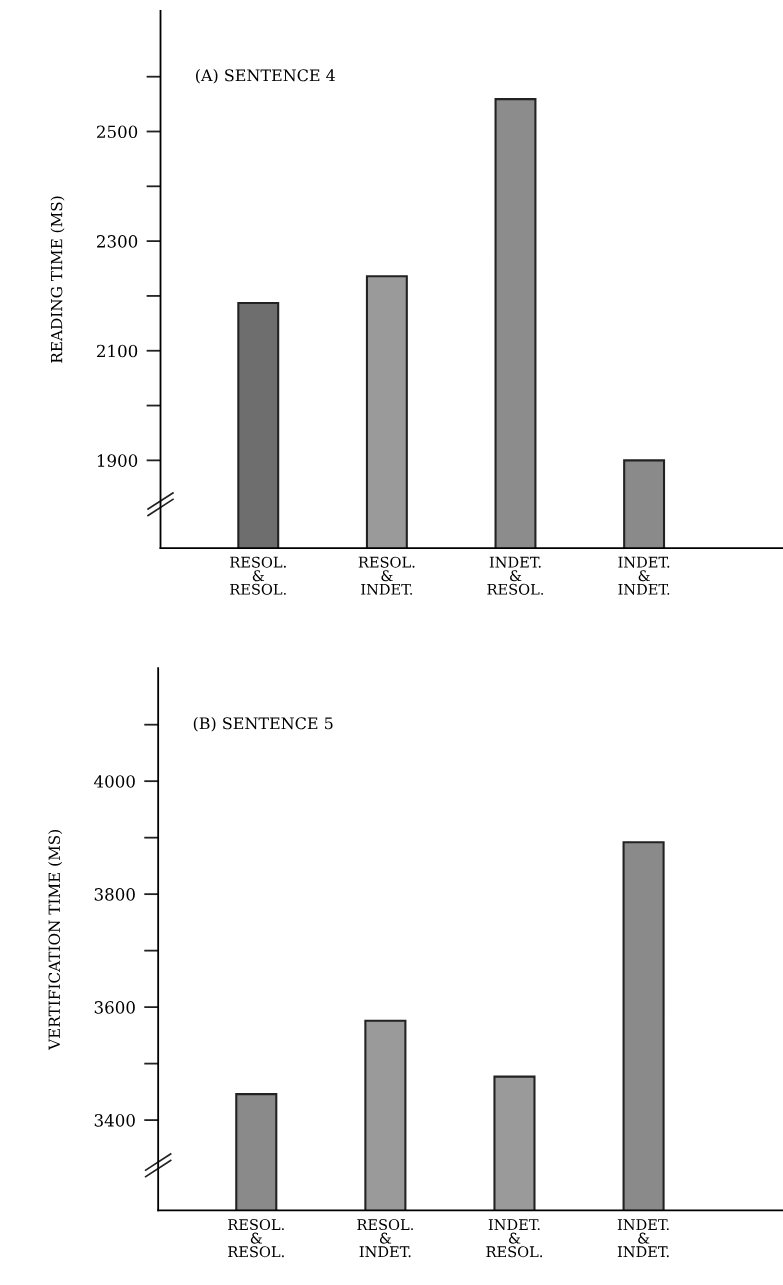  I want to click on y-axis-title: VERTIFICATION TIME (MS), so click(55, 940).